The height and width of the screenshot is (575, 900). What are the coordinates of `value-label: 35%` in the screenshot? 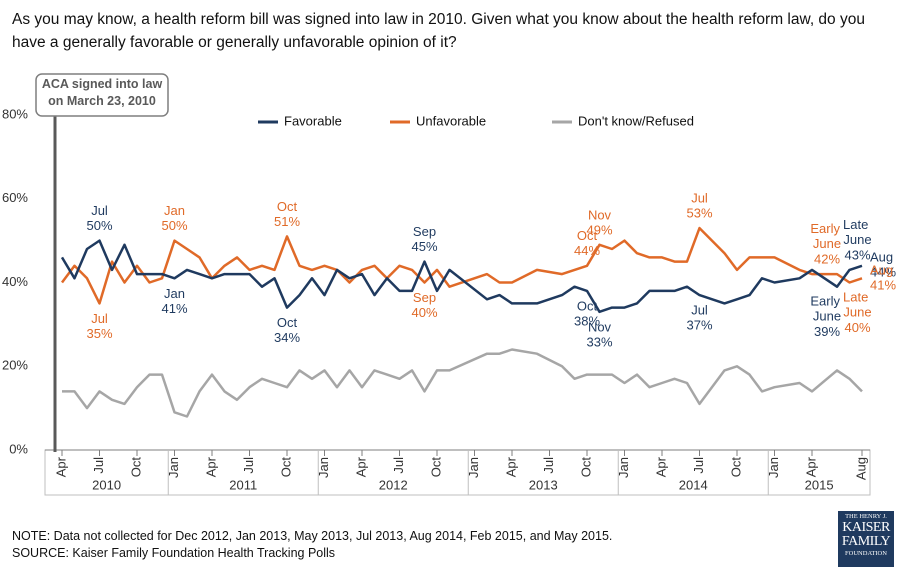 It's located at (99, 333).